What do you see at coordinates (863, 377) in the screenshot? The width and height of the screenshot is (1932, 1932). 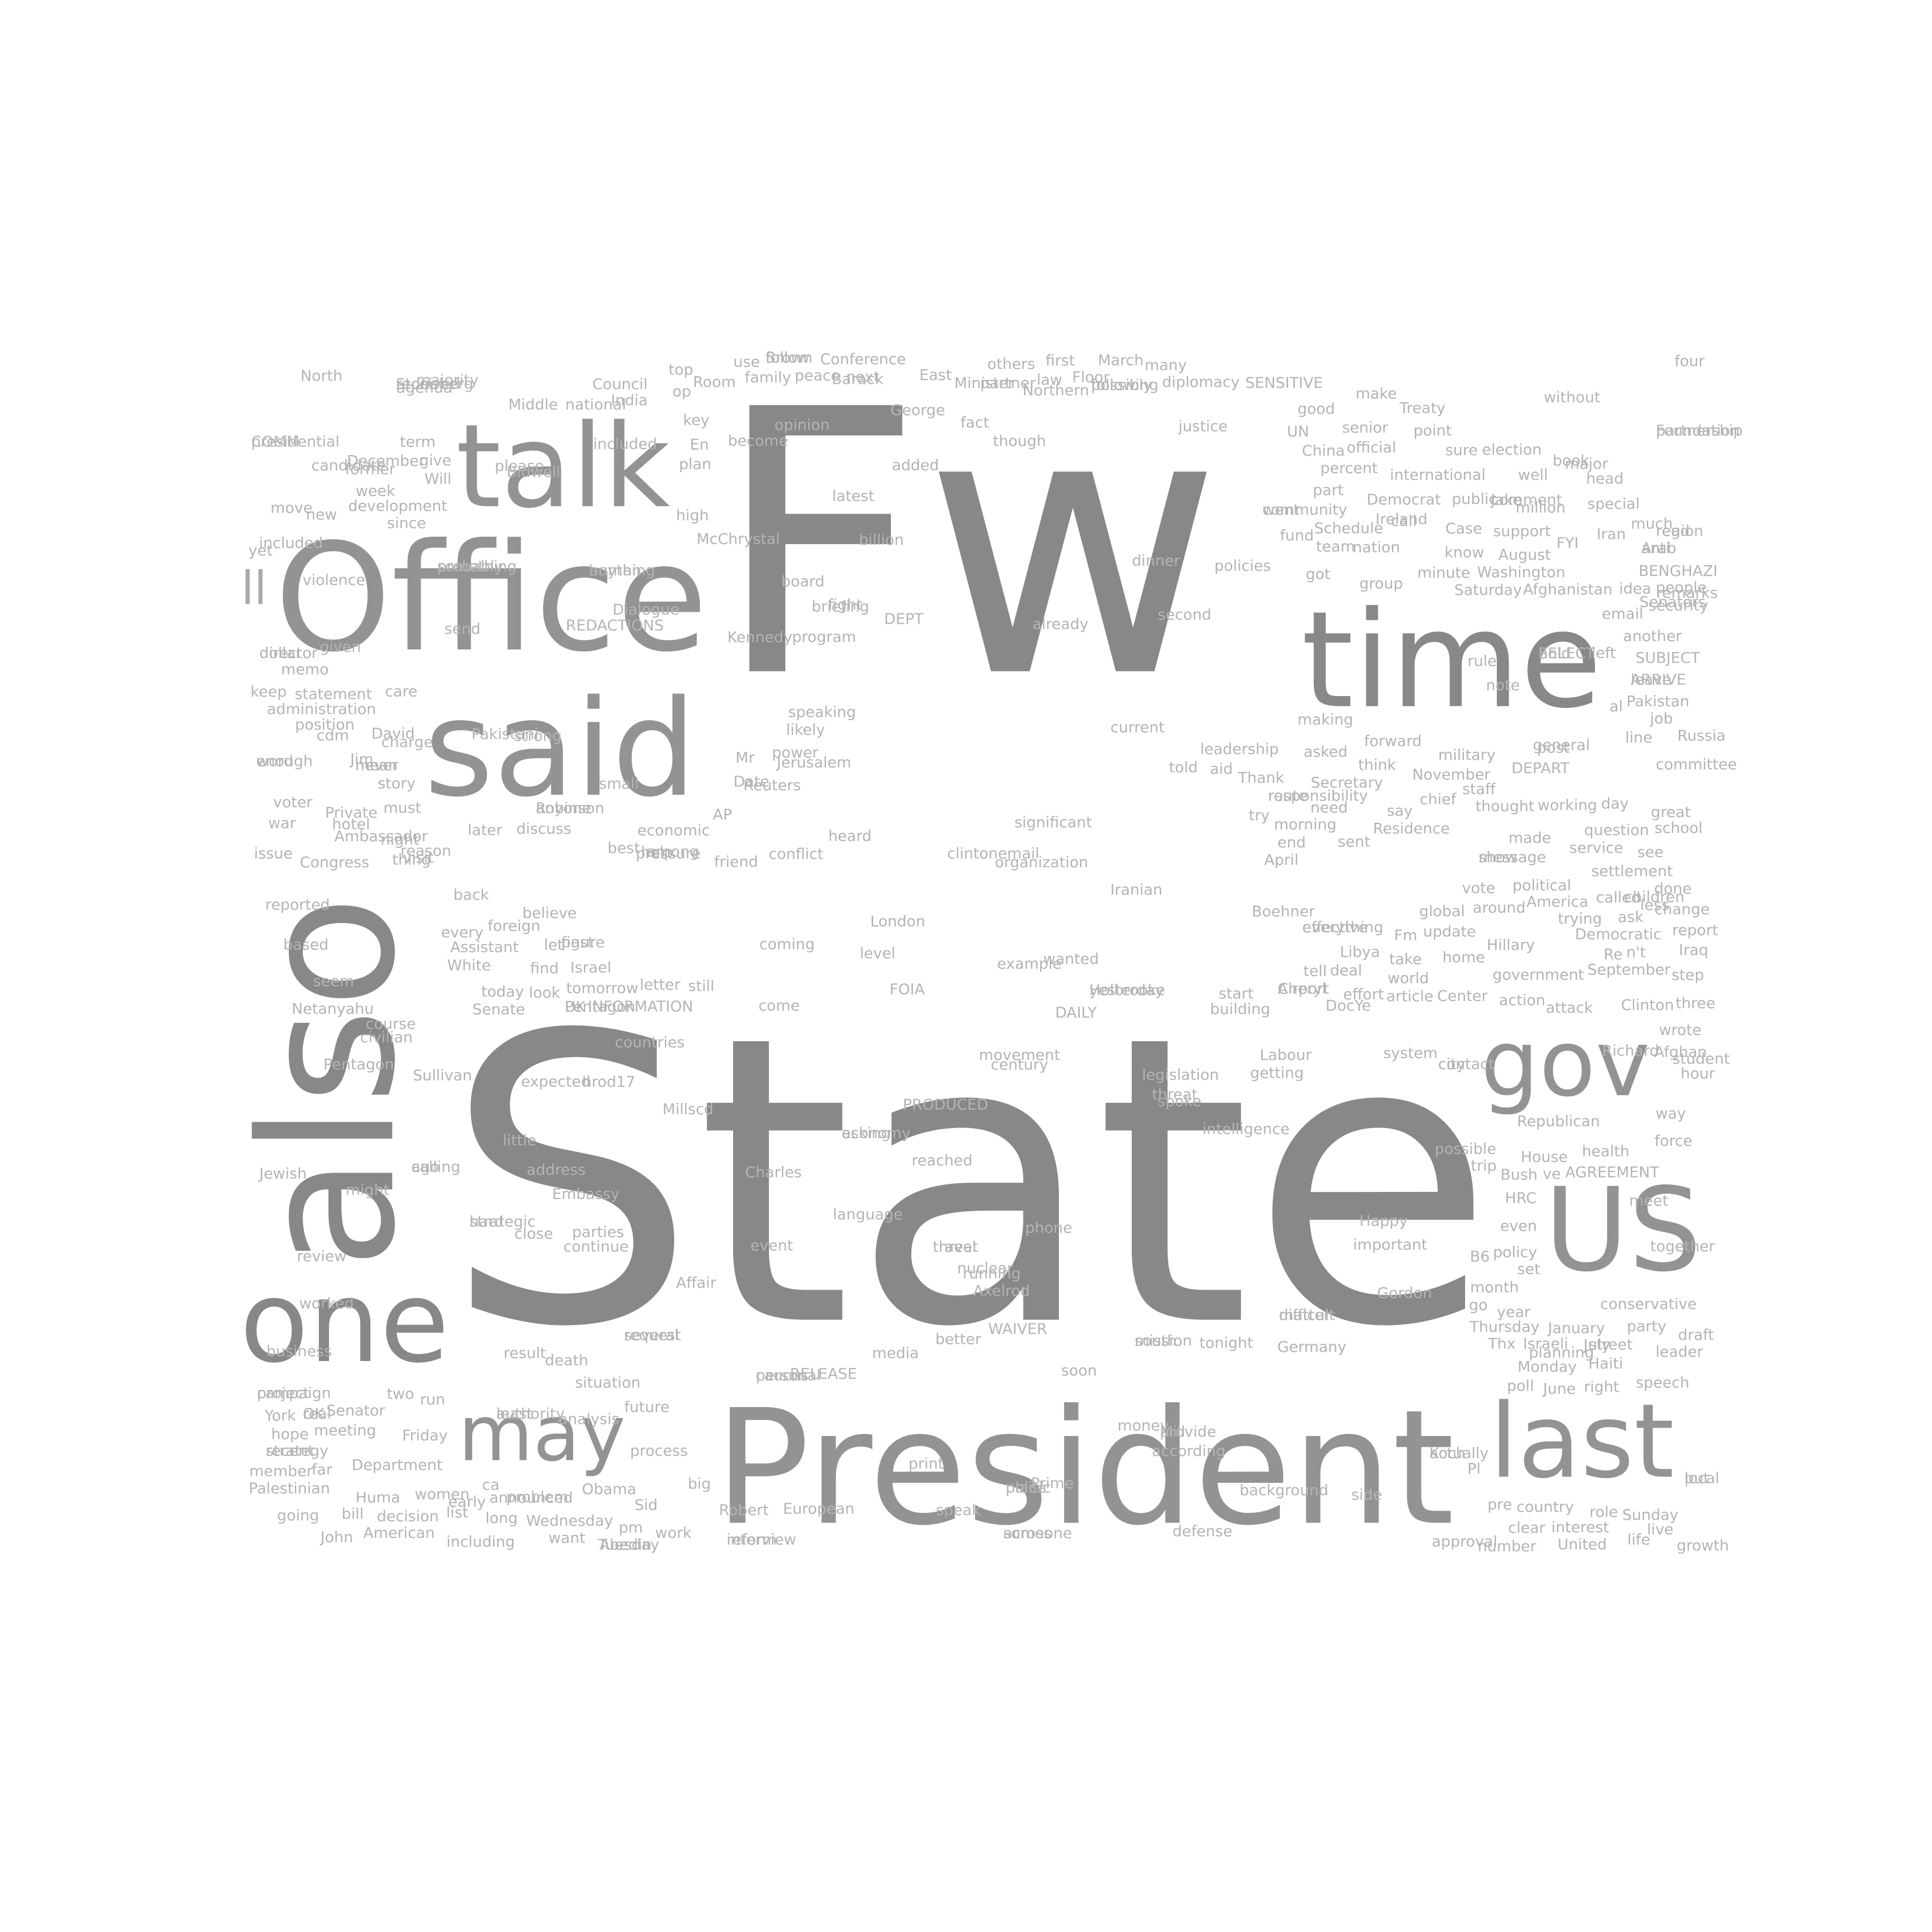 I see `cloud-word: next` at bounding box center [863, 377].